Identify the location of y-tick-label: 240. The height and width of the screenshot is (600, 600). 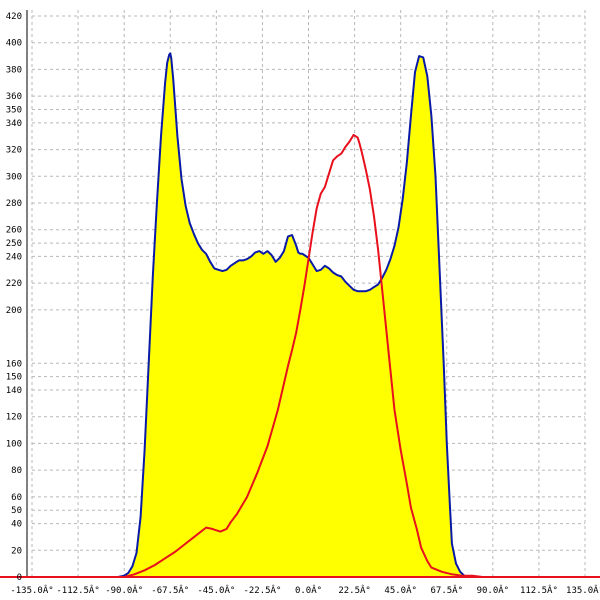
(14, 257).